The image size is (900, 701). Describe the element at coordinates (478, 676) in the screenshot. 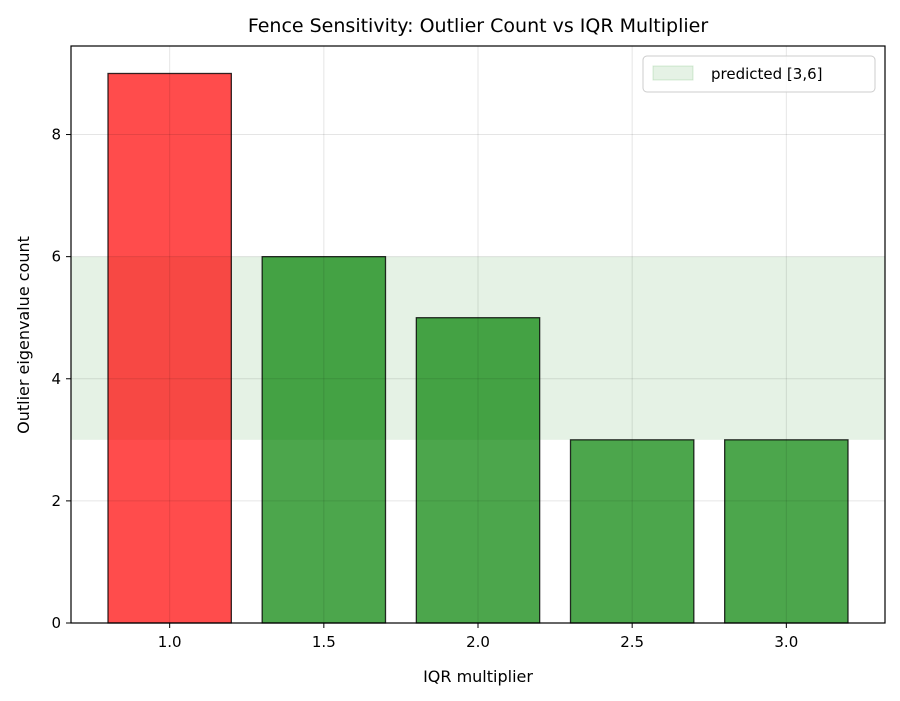

I see `x-axis-label: IQR multiplier` at that location.